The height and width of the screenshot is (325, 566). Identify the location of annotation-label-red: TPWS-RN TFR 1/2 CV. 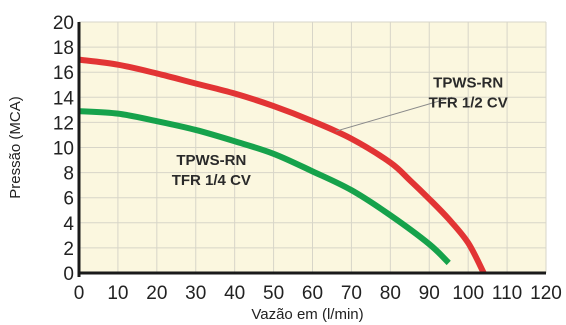
(468, 92).